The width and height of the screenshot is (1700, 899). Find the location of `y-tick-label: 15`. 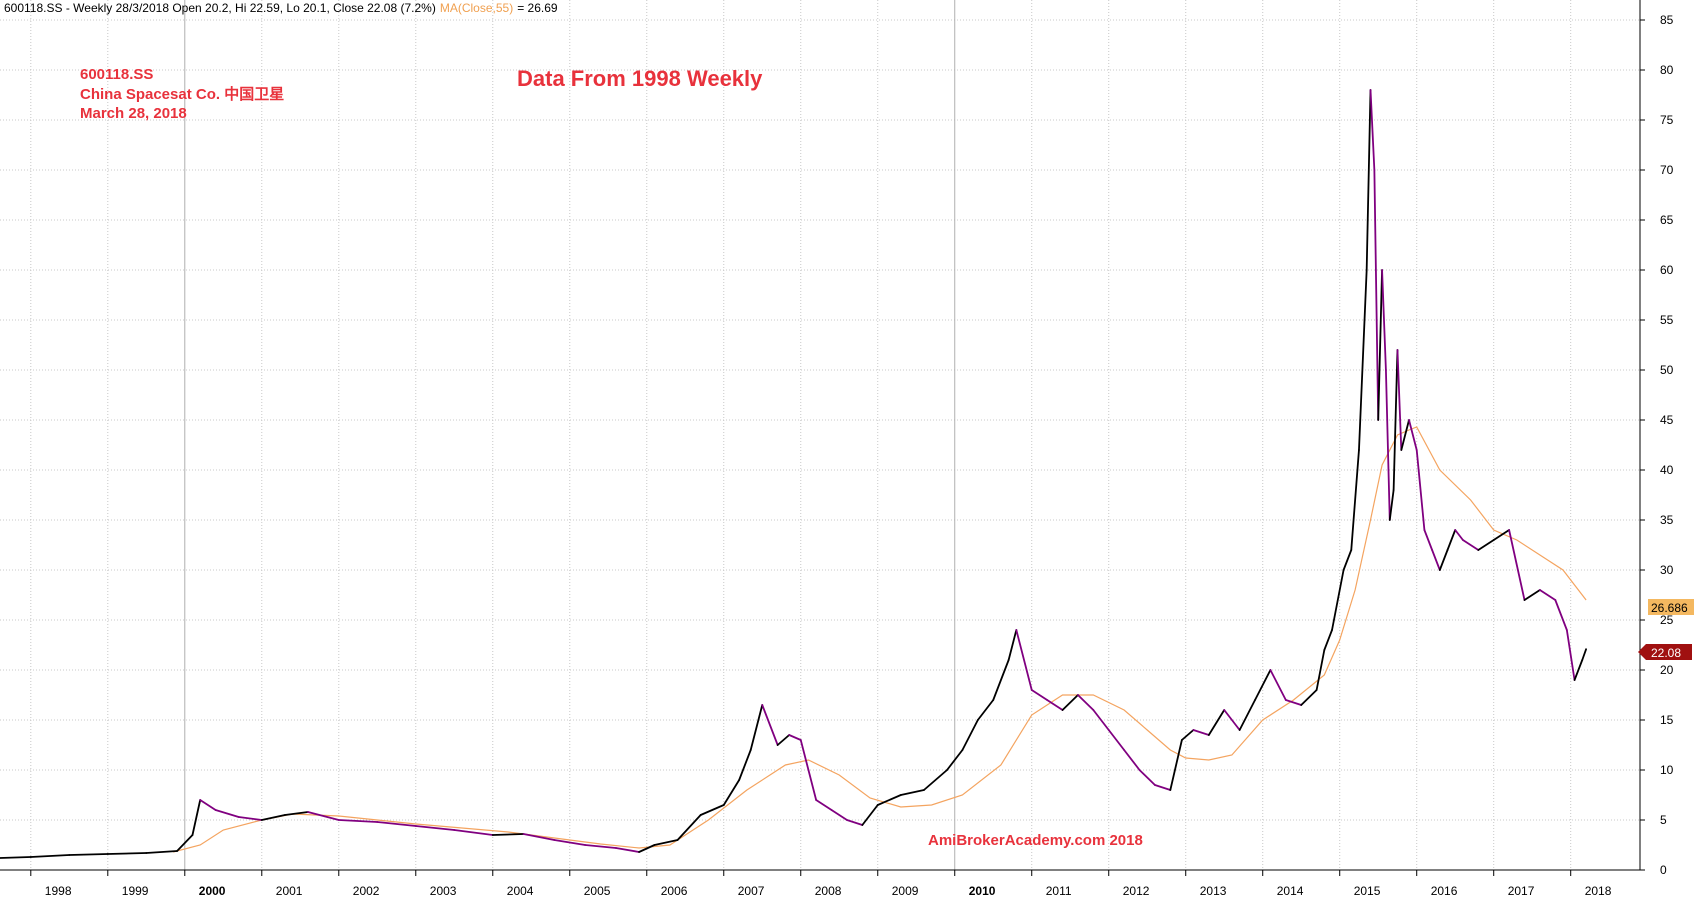

y-tick-label: 15 is located at coordinates (1667, 720).